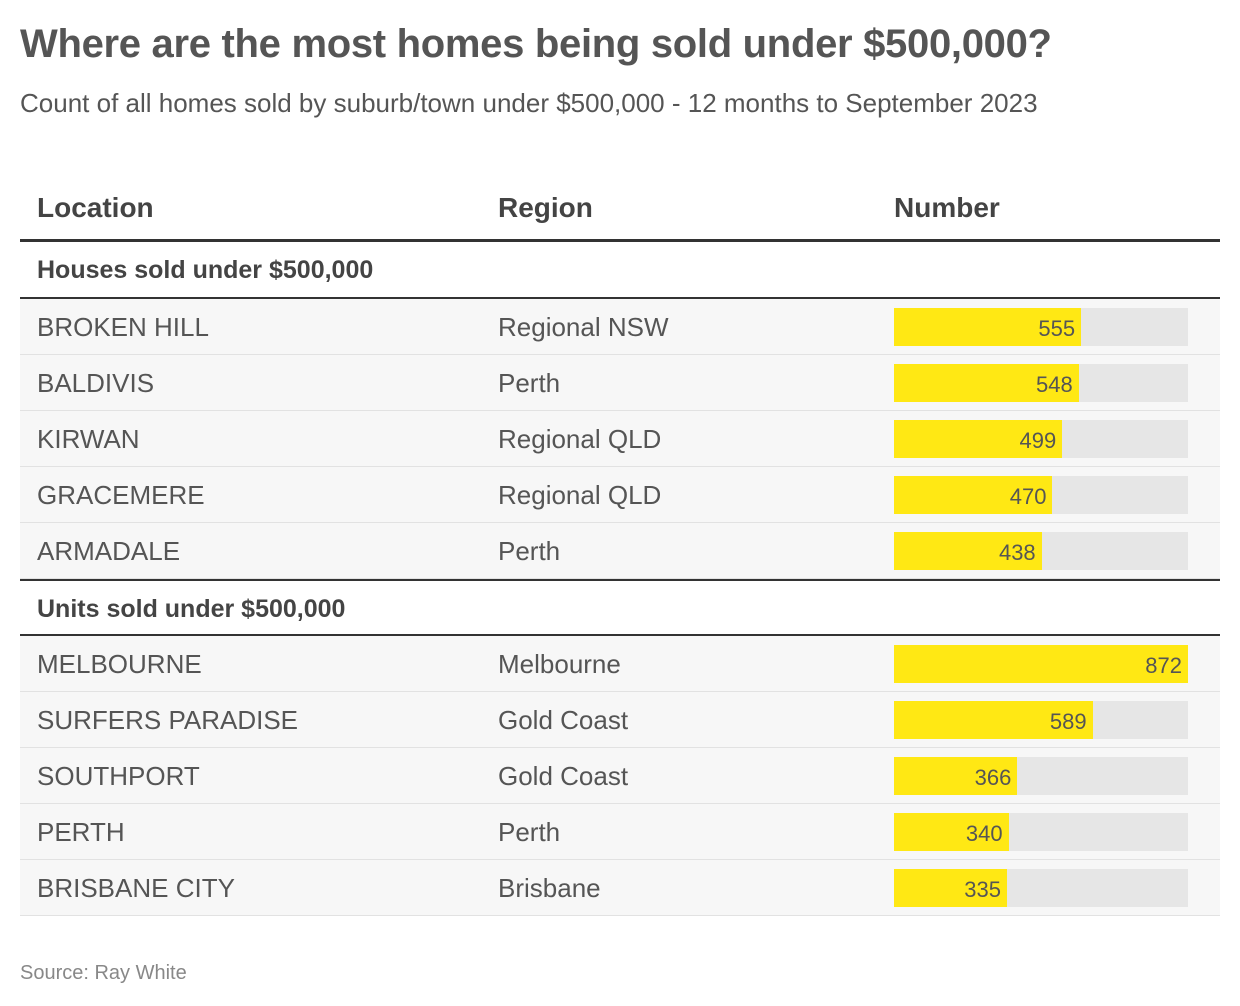 Image resolution: width=1240 pixels, height=1006 pixels. Describe the element at coordinates (984, 833) in the screenshot. I see `bar-value-label: 340` at that location.